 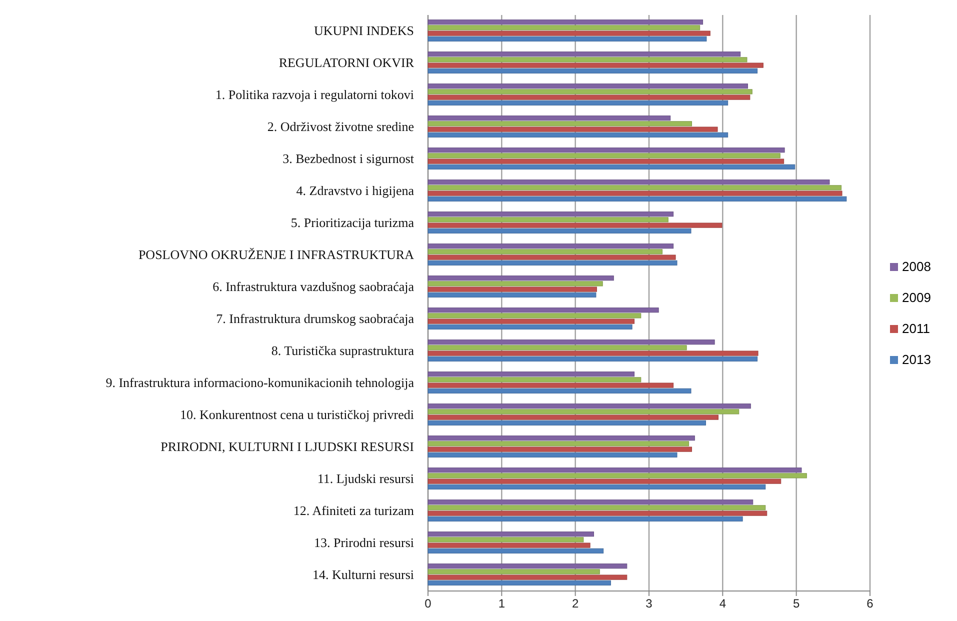 What do you see at coordinates (916, 266) in the screenshot?
I see `legend-label: 2008` at bounding box center [916, 266].